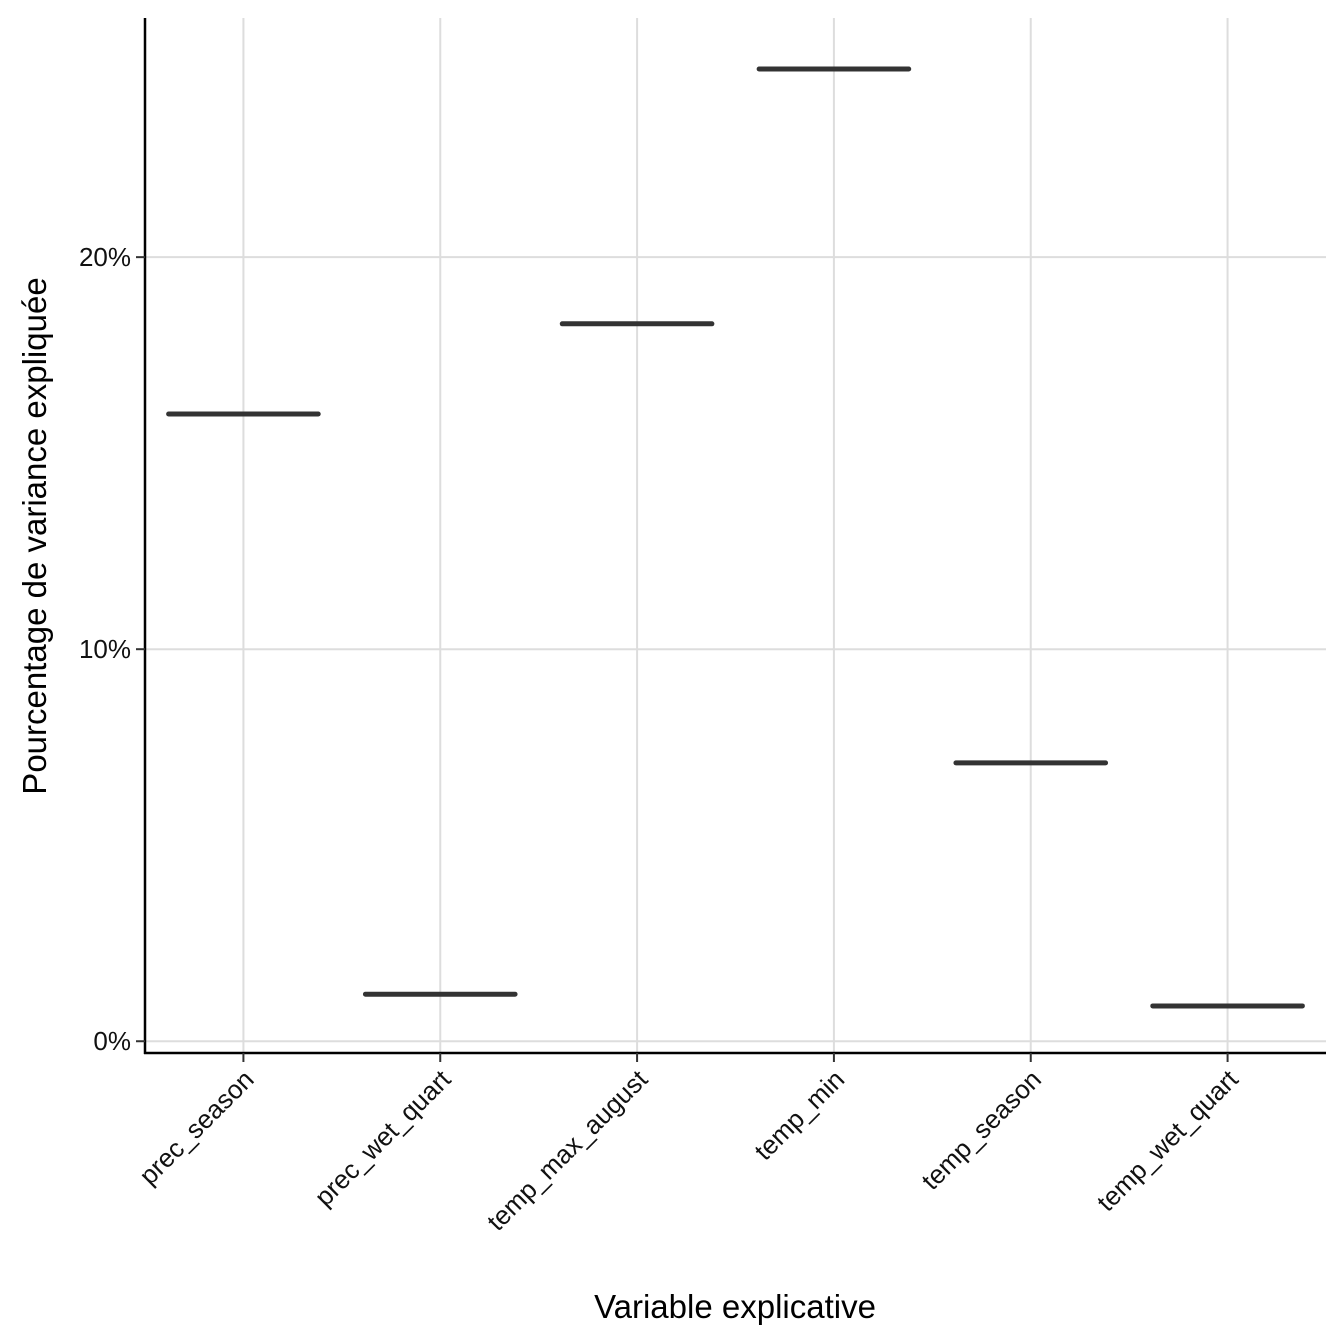  What do you see at coordinates (1168, 1140) in the screenshot?
I see `x-tick-label-temp_wet_quart: temp_wet_quart` at bounding box center [1168, 1140].